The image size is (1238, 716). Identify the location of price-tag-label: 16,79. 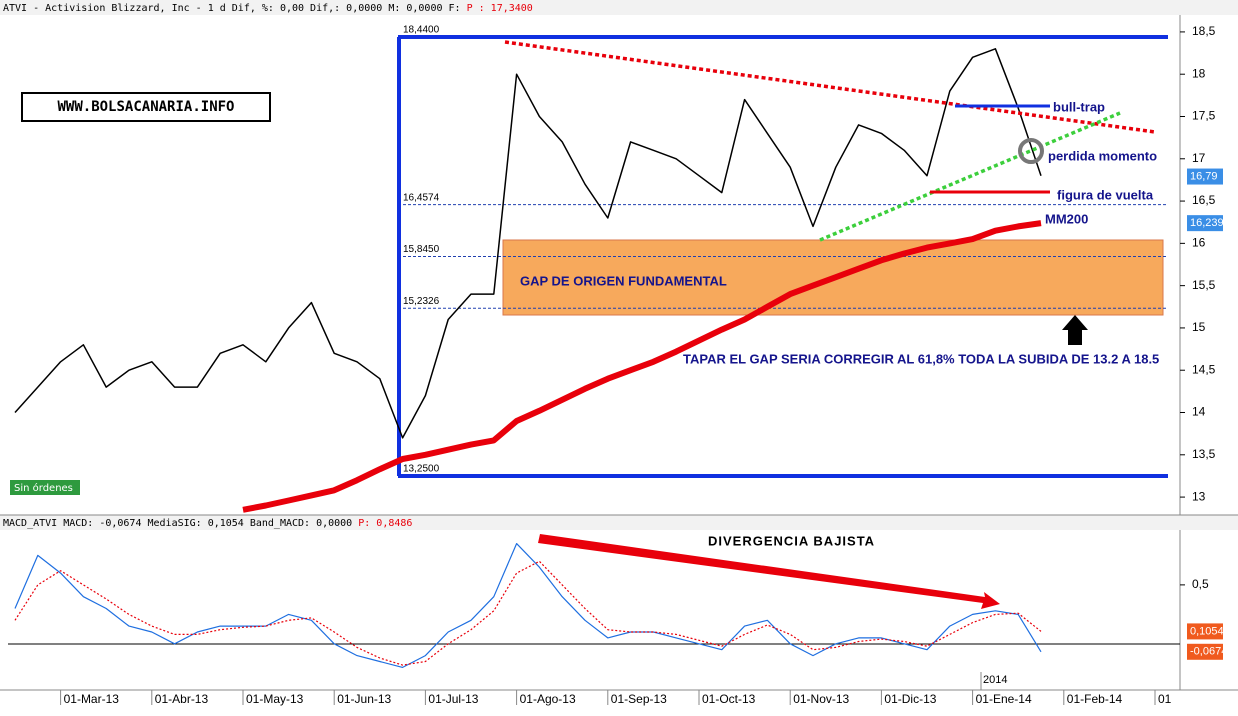
(1204, 176).